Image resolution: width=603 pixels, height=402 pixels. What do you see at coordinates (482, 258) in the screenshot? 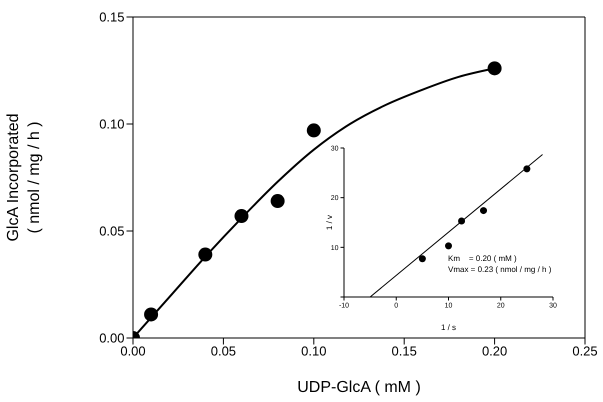
I see `annotation: Km = 0.20 ( mM )` at bounding box center [482, 258].